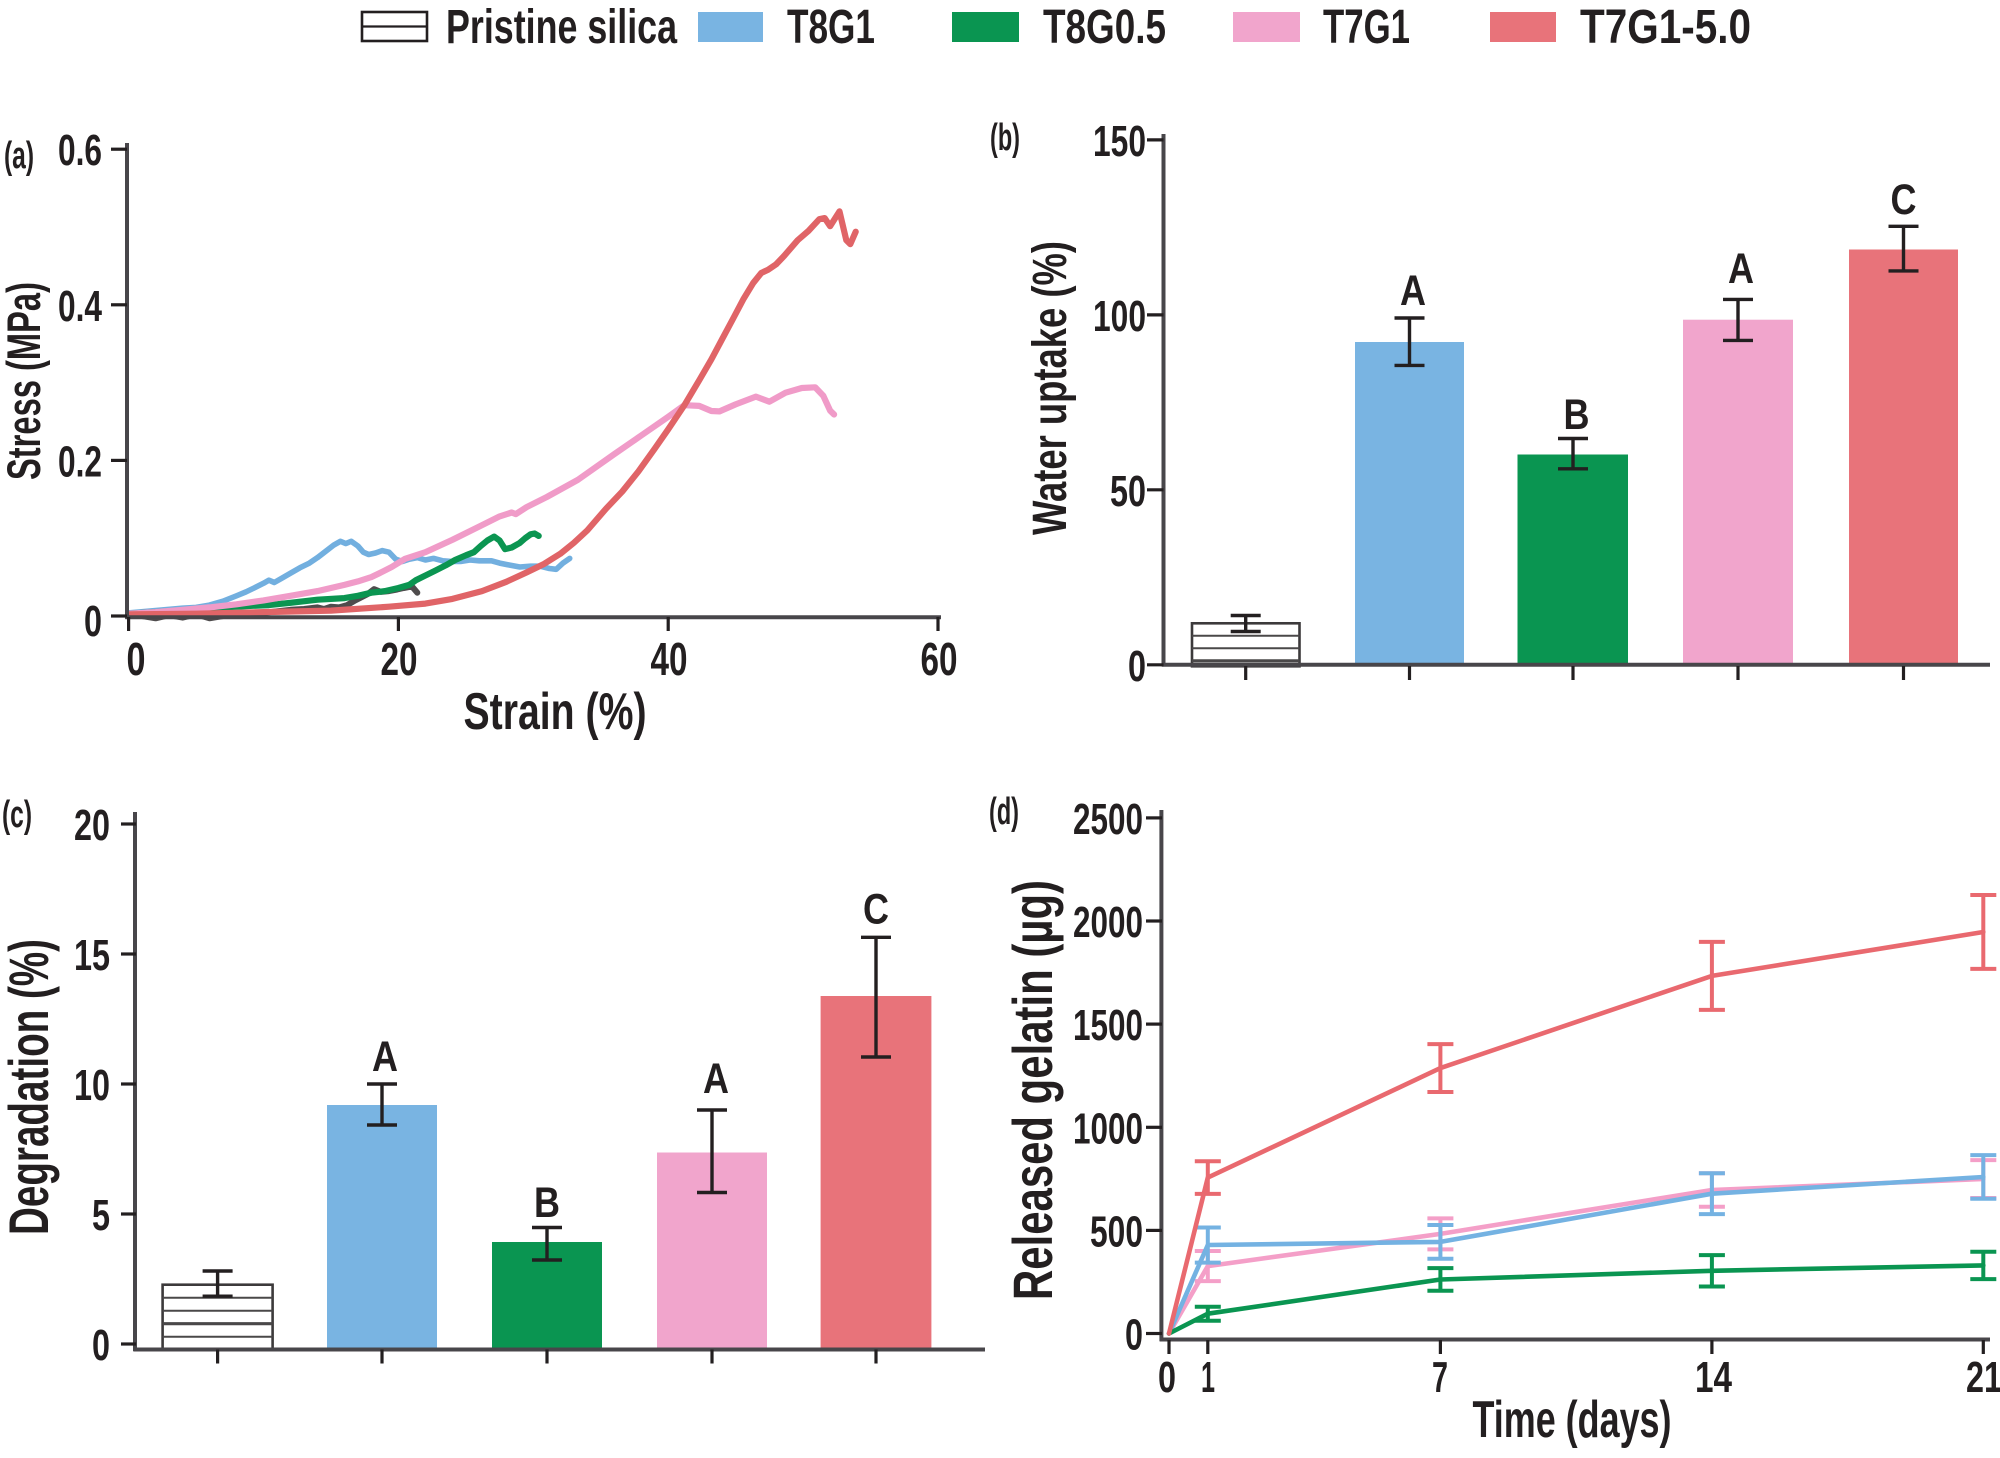 Image resolution: width=2000 pixels, height=1458 pixels. Describe the element at coordinates (25, 381) in the screenshot. I see `svg-text: Stress (MPa)` at that location.